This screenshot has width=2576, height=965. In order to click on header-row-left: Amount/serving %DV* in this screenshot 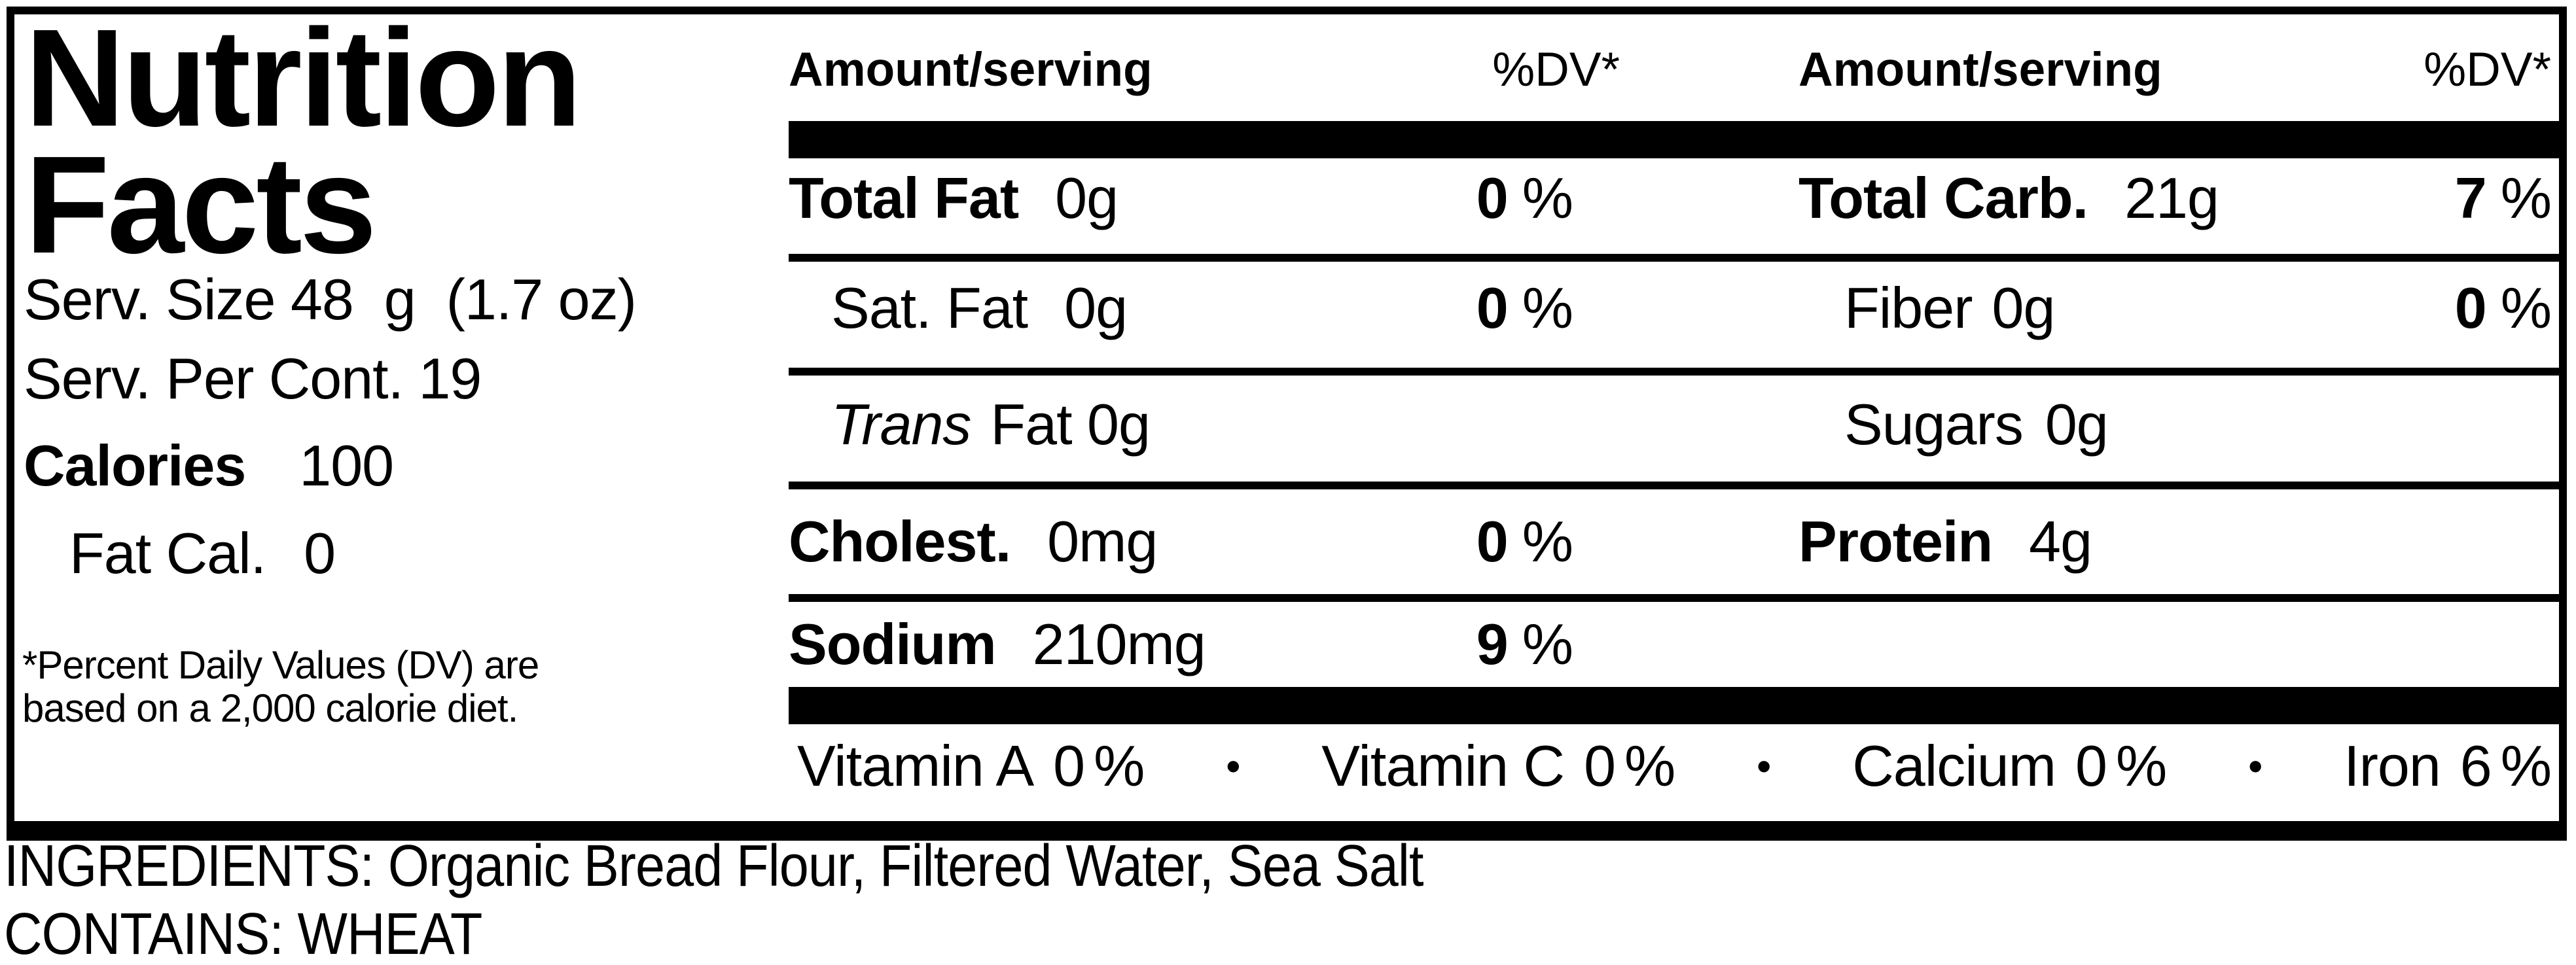, I will do `click(1204, 70)`.